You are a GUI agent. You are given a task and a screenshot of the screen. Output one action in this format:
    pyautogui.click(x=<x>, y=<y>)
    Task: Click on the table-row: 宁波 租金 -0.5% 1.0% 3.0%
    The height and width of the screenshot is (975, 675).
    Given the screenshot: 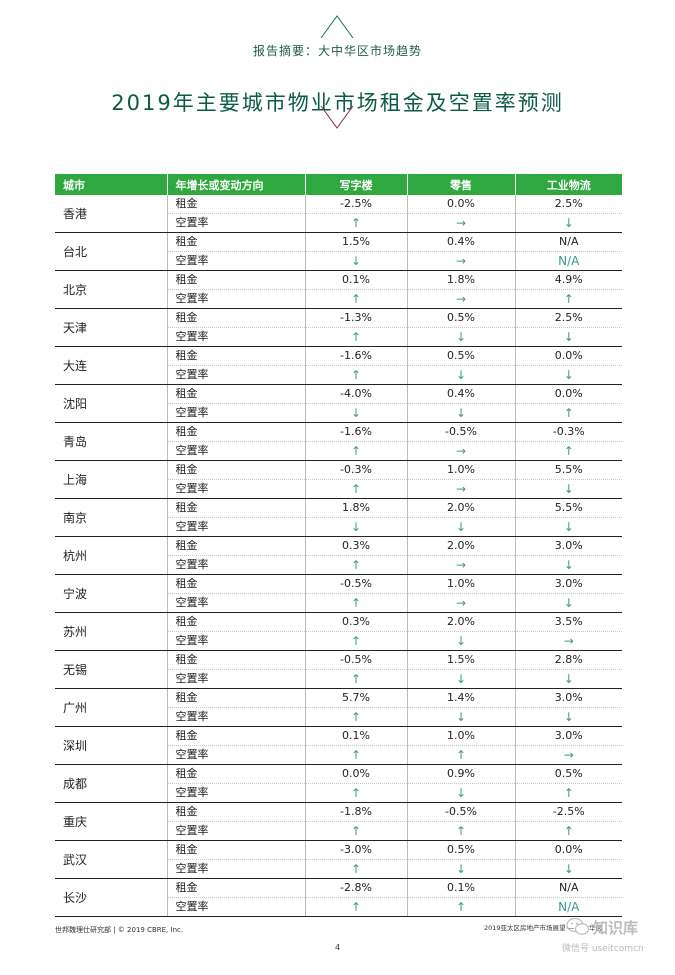 What is the action you would take?
    pyautogui.click(x=338, y=593)
    